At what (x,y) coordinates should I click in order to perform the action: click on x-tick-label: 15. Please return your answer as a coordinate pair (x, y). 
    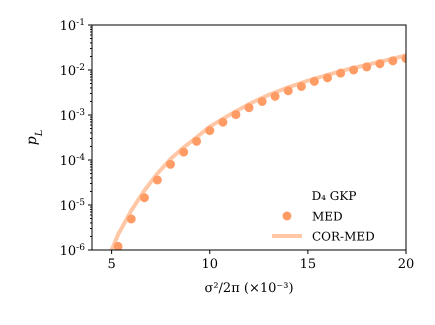
    Looking at the image, I should click on (308, 264).